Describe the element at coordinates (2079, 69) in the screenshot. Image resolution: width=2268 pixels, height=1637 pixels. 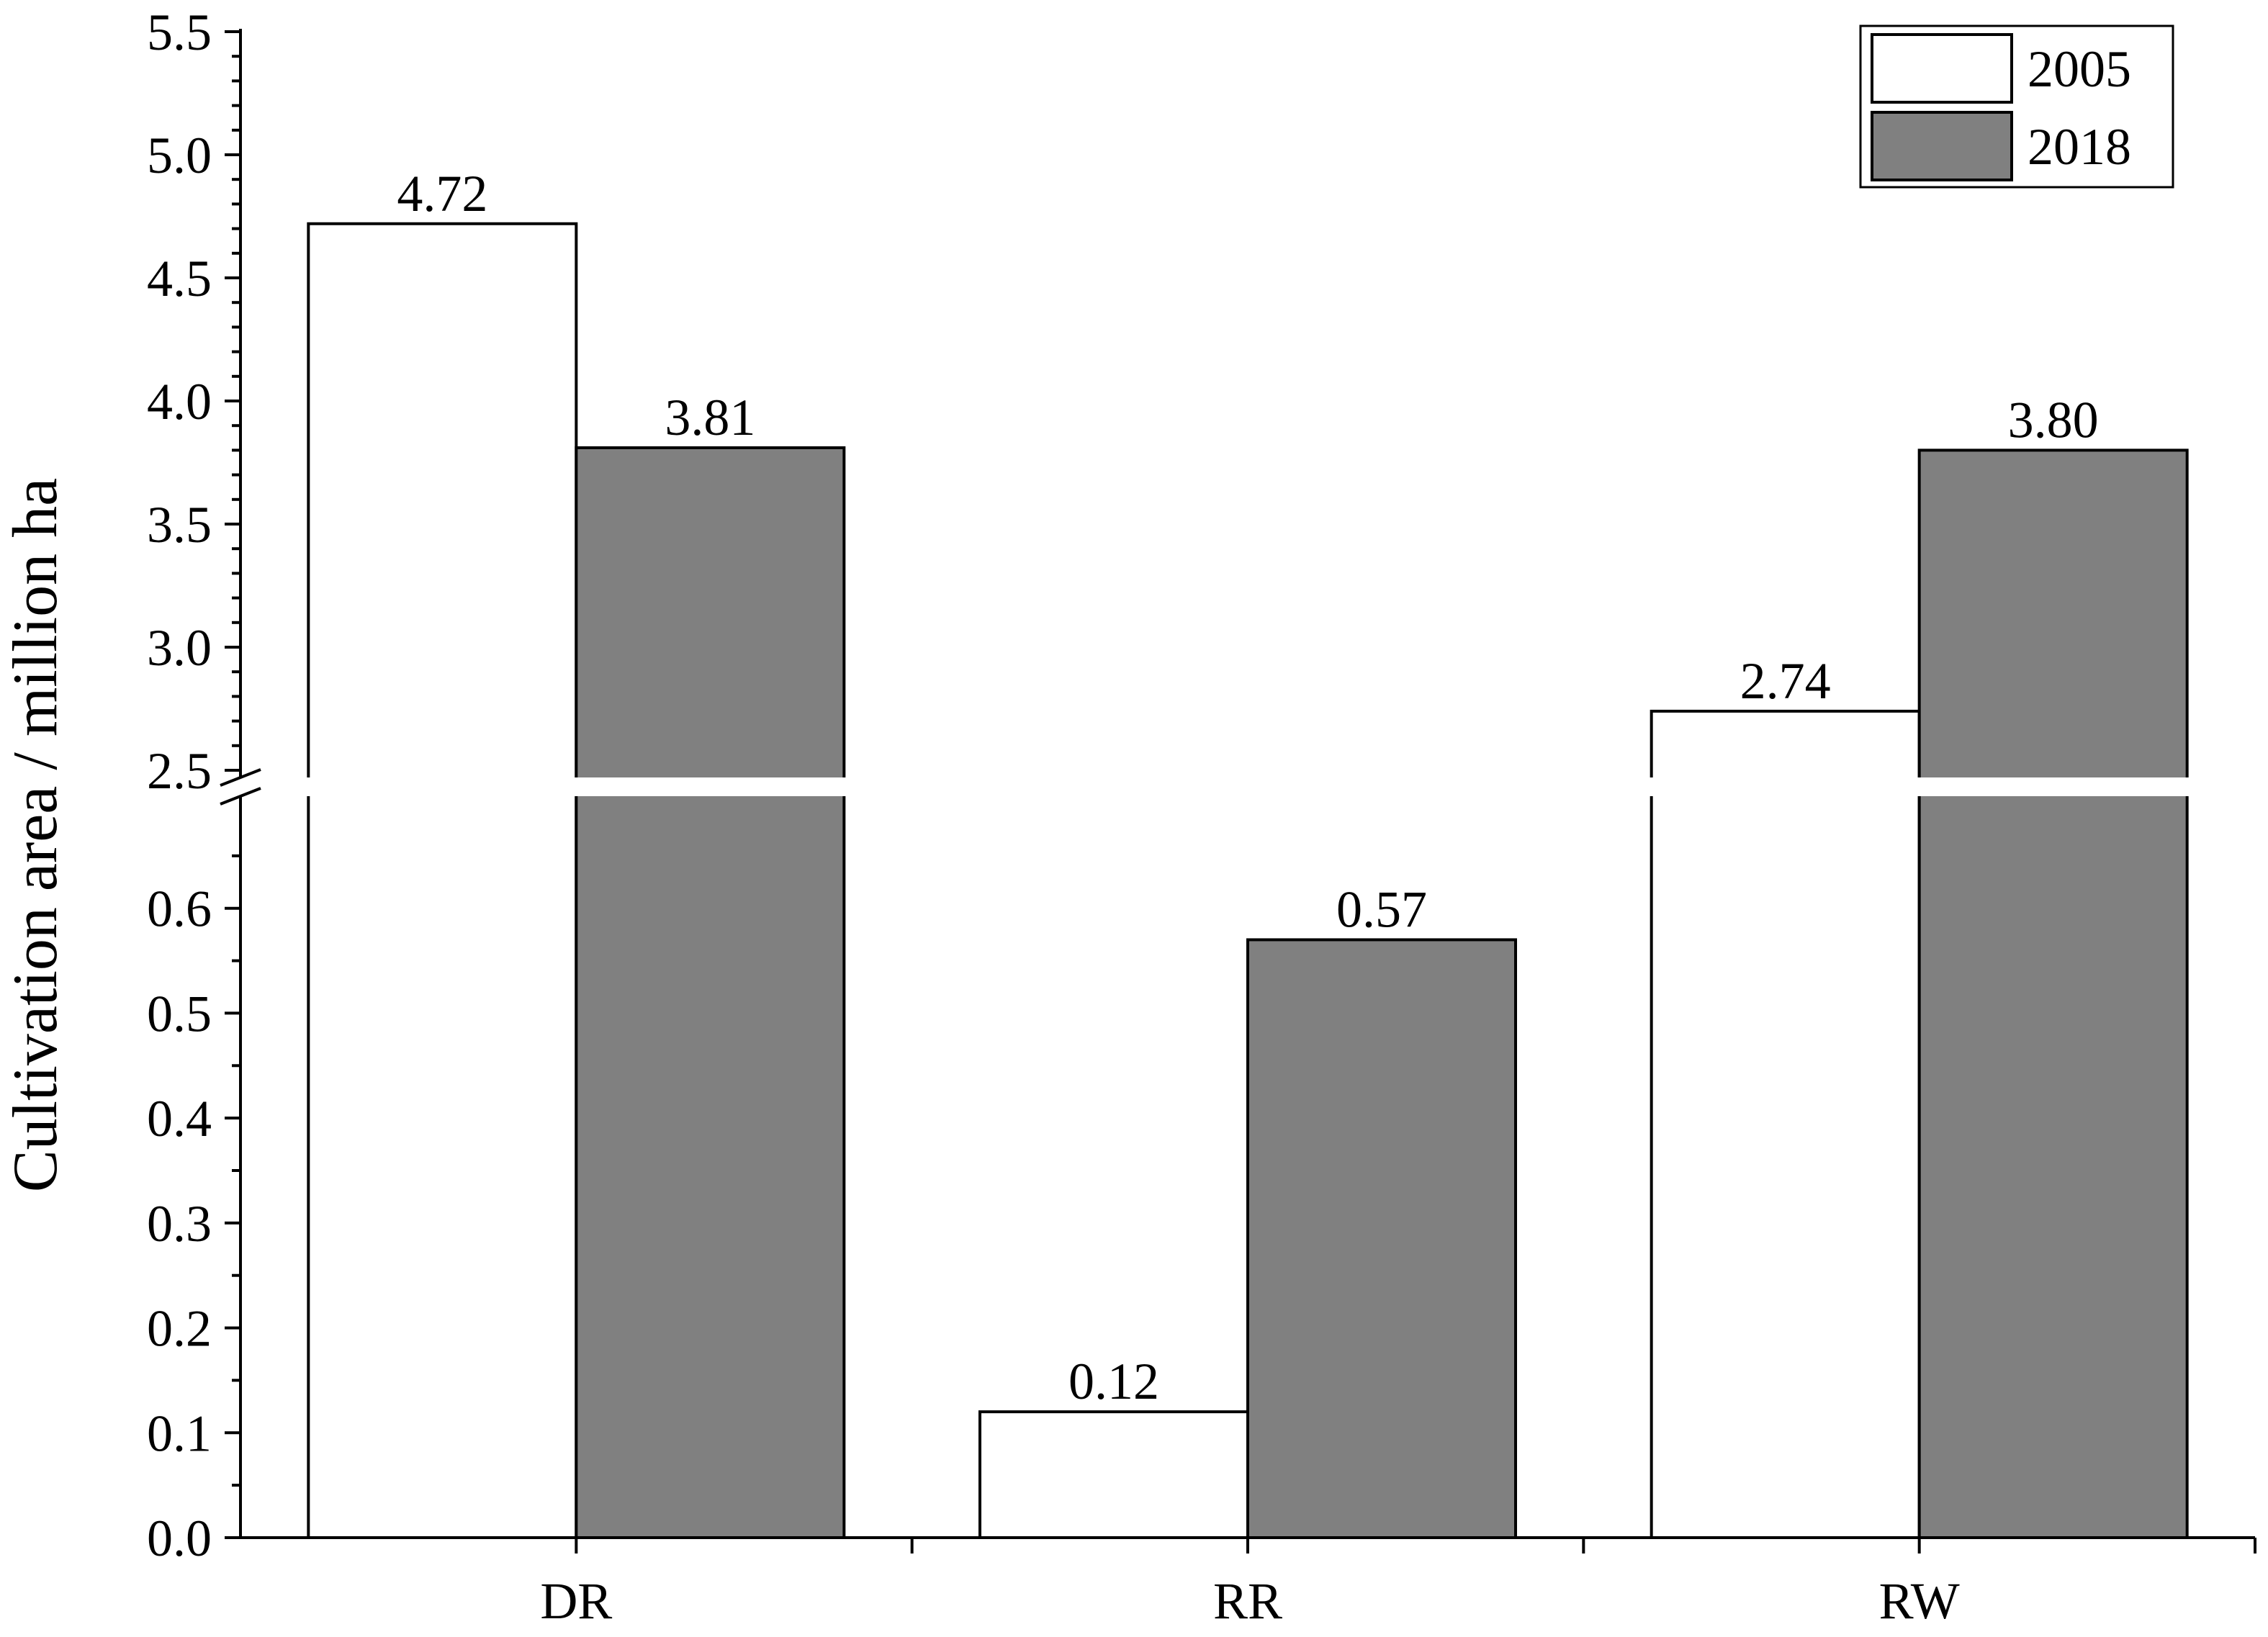
I see `legend-label-2005: 2005` at that location.